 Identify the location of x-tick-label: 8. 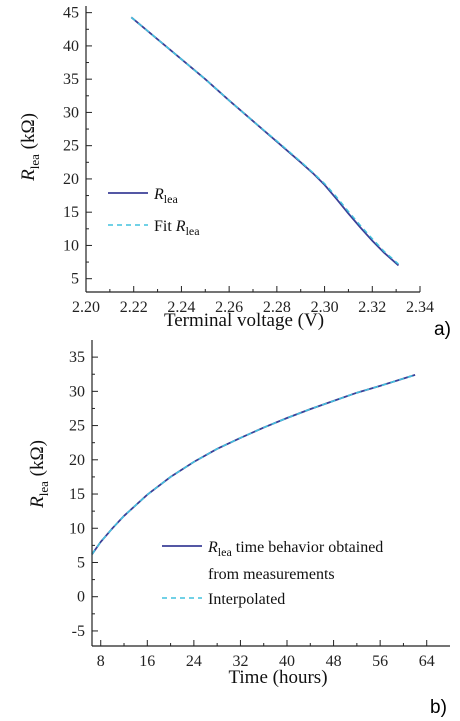
(101, 661).